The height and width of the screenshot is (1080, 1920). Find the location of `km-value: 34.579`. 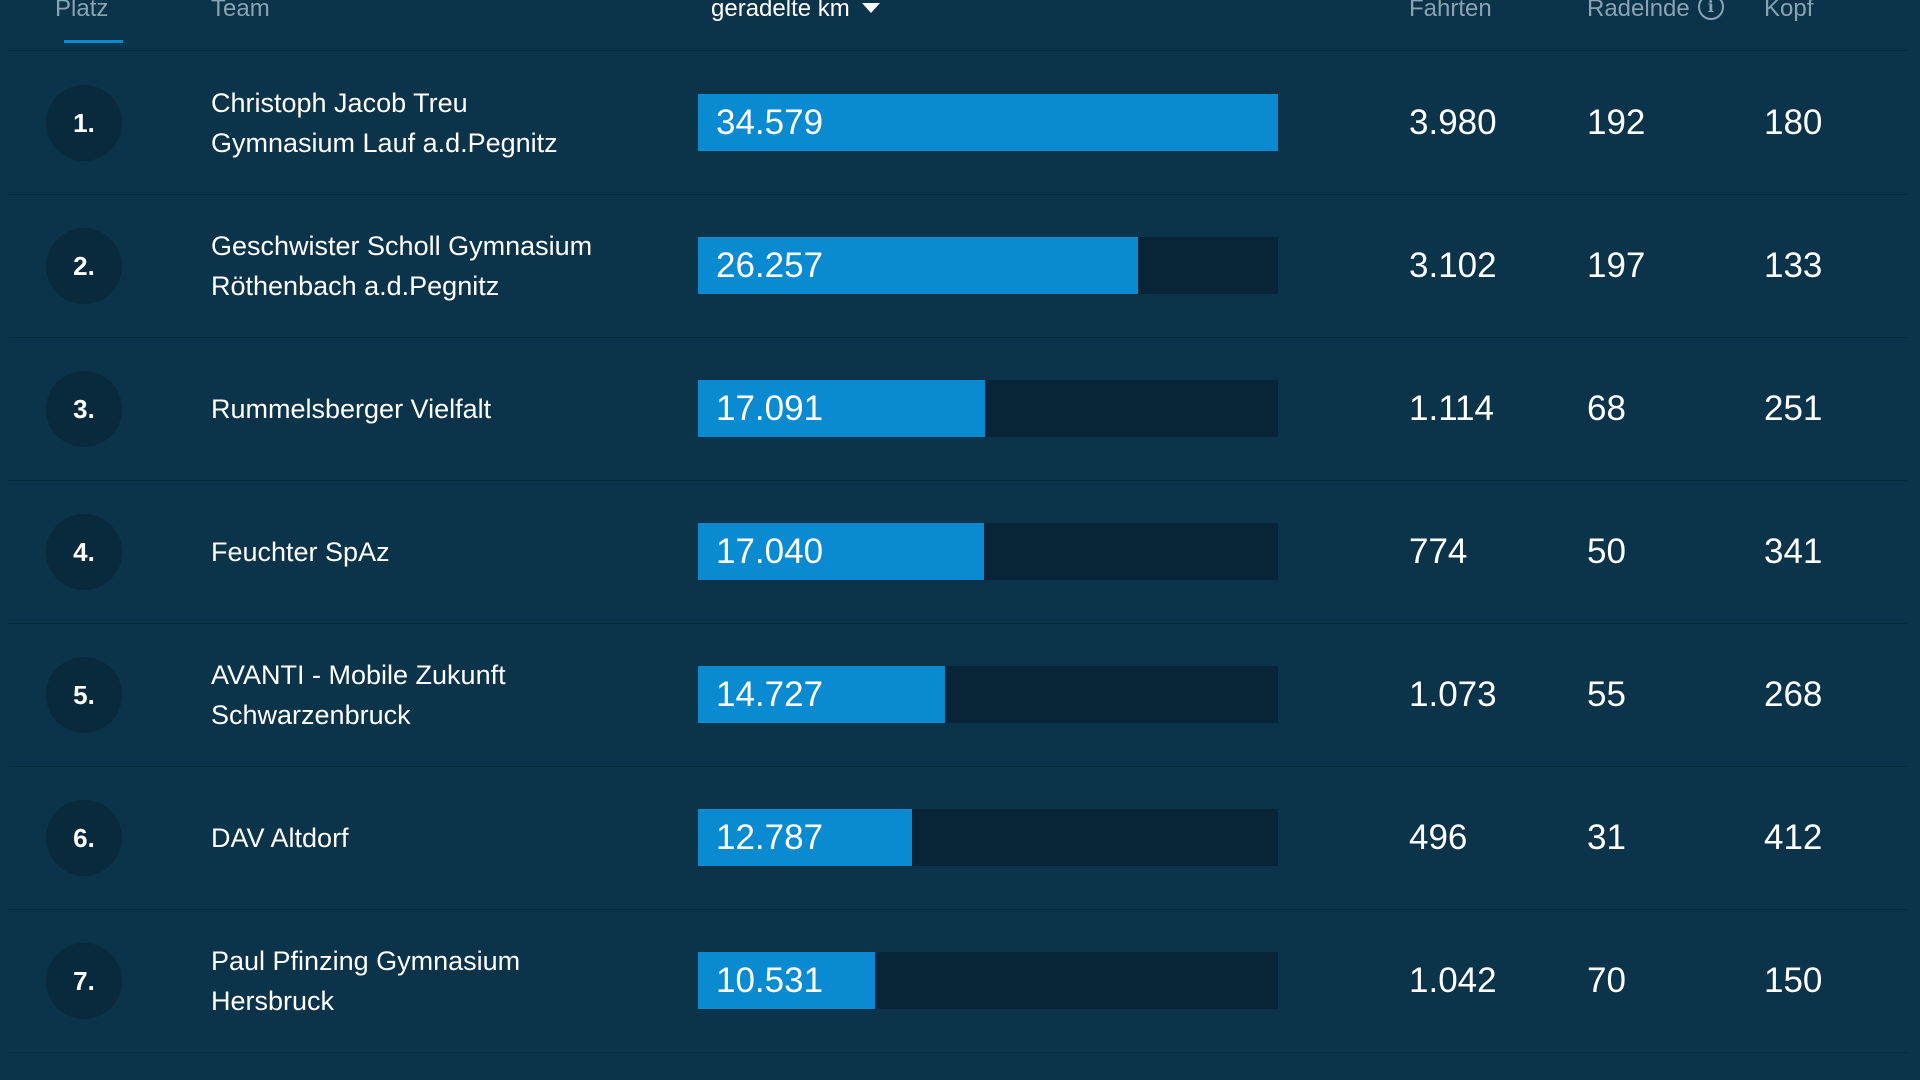

km-value: 34.579 is located at coordinates (770, 122).